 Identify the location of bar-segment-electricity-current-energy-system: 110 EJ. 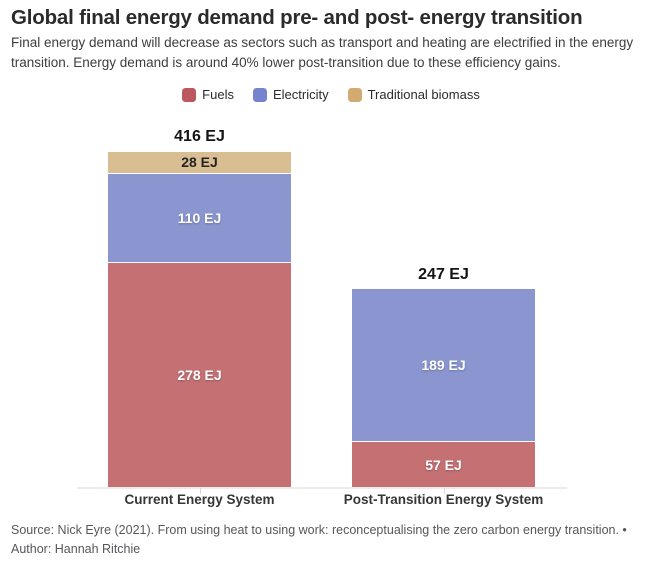
(199, 218).